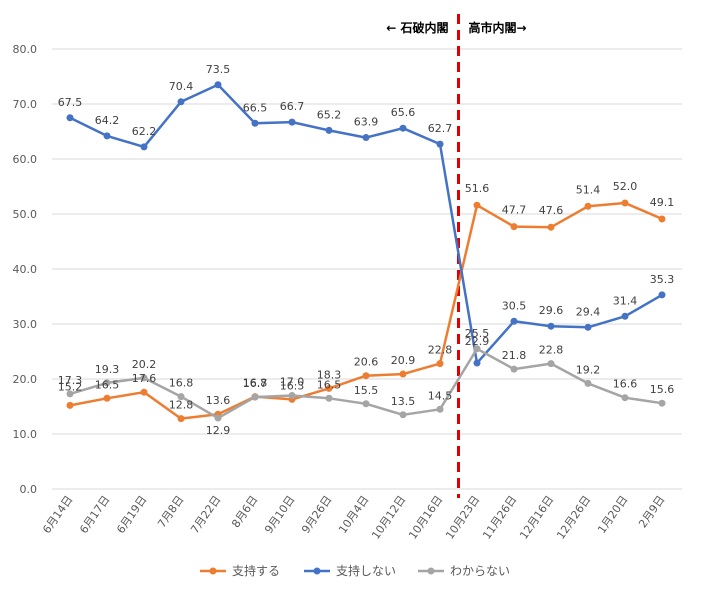  What do you see at coordinates (25, 49) in the screenshot?
I see `y-tick-label: 80.0` at bounding box center [25, 49].